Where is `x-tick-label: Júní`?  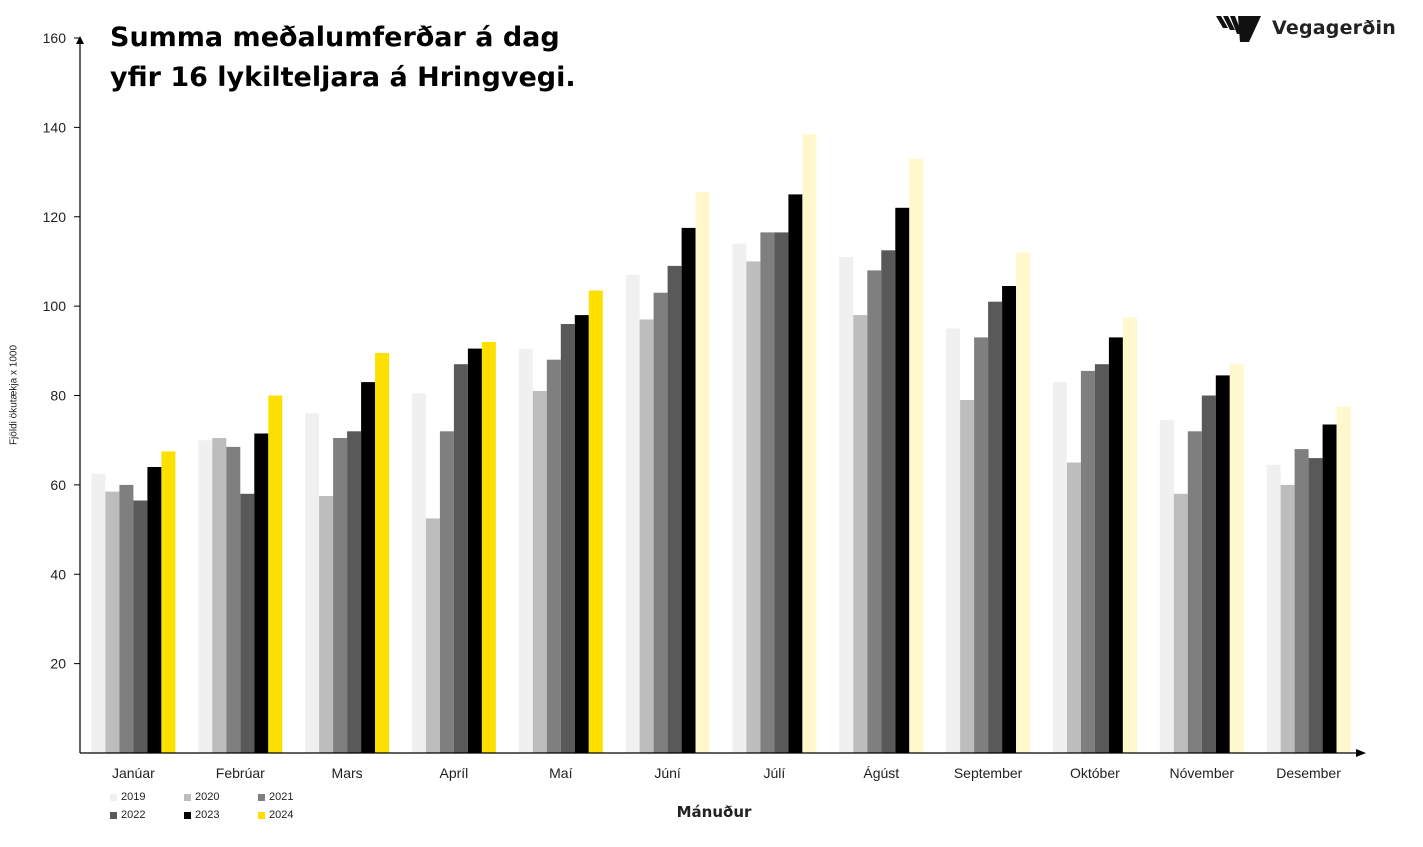 x-tick-label: Júní is located at coordinates (667, 773).